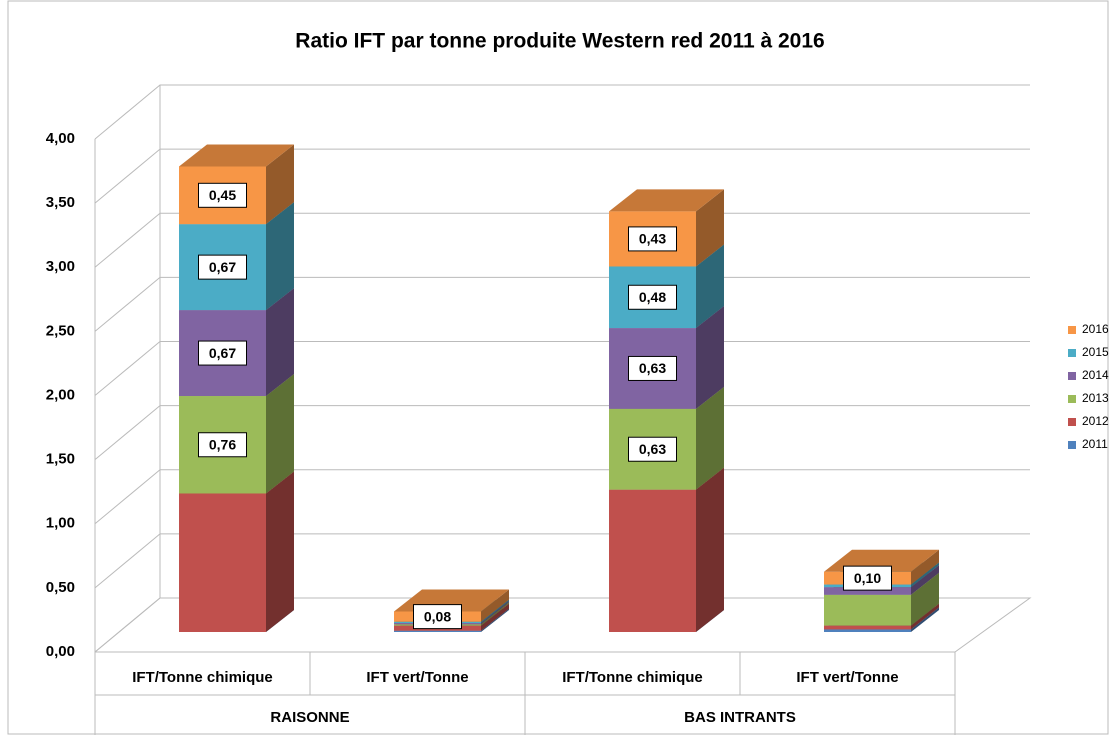 This screenshot has height=735, width=1117. I want to click on legend-label: 2011, so click(1095, 444).